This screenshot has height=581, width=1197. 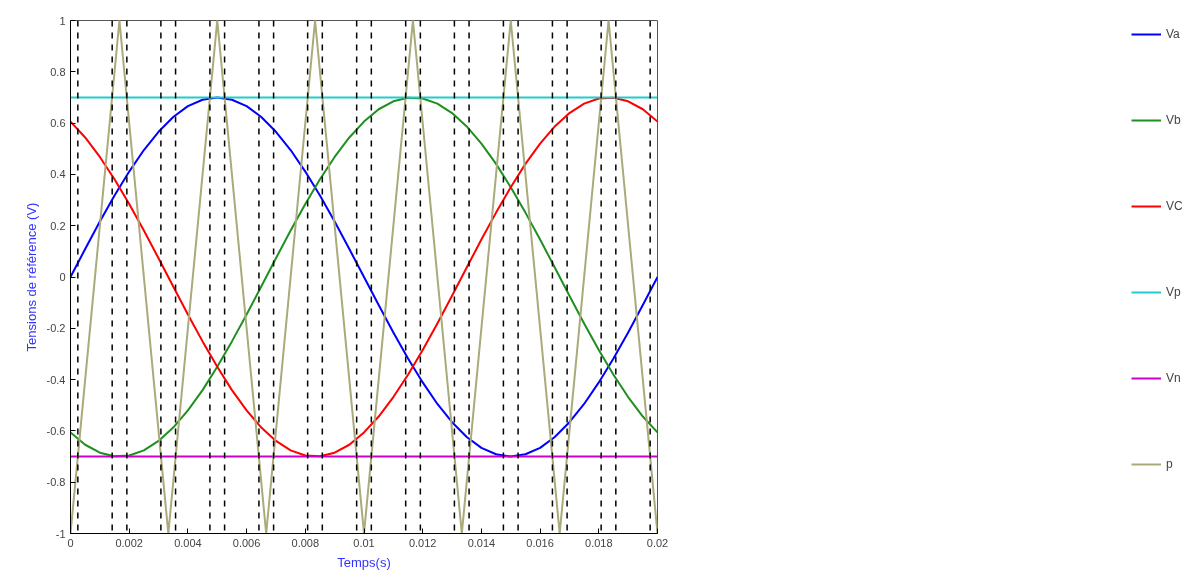 What do you see at coordinates (364, 542) in the screenshot?
I see `x-tick-label: 0.01` at bounding box center [364, 542].